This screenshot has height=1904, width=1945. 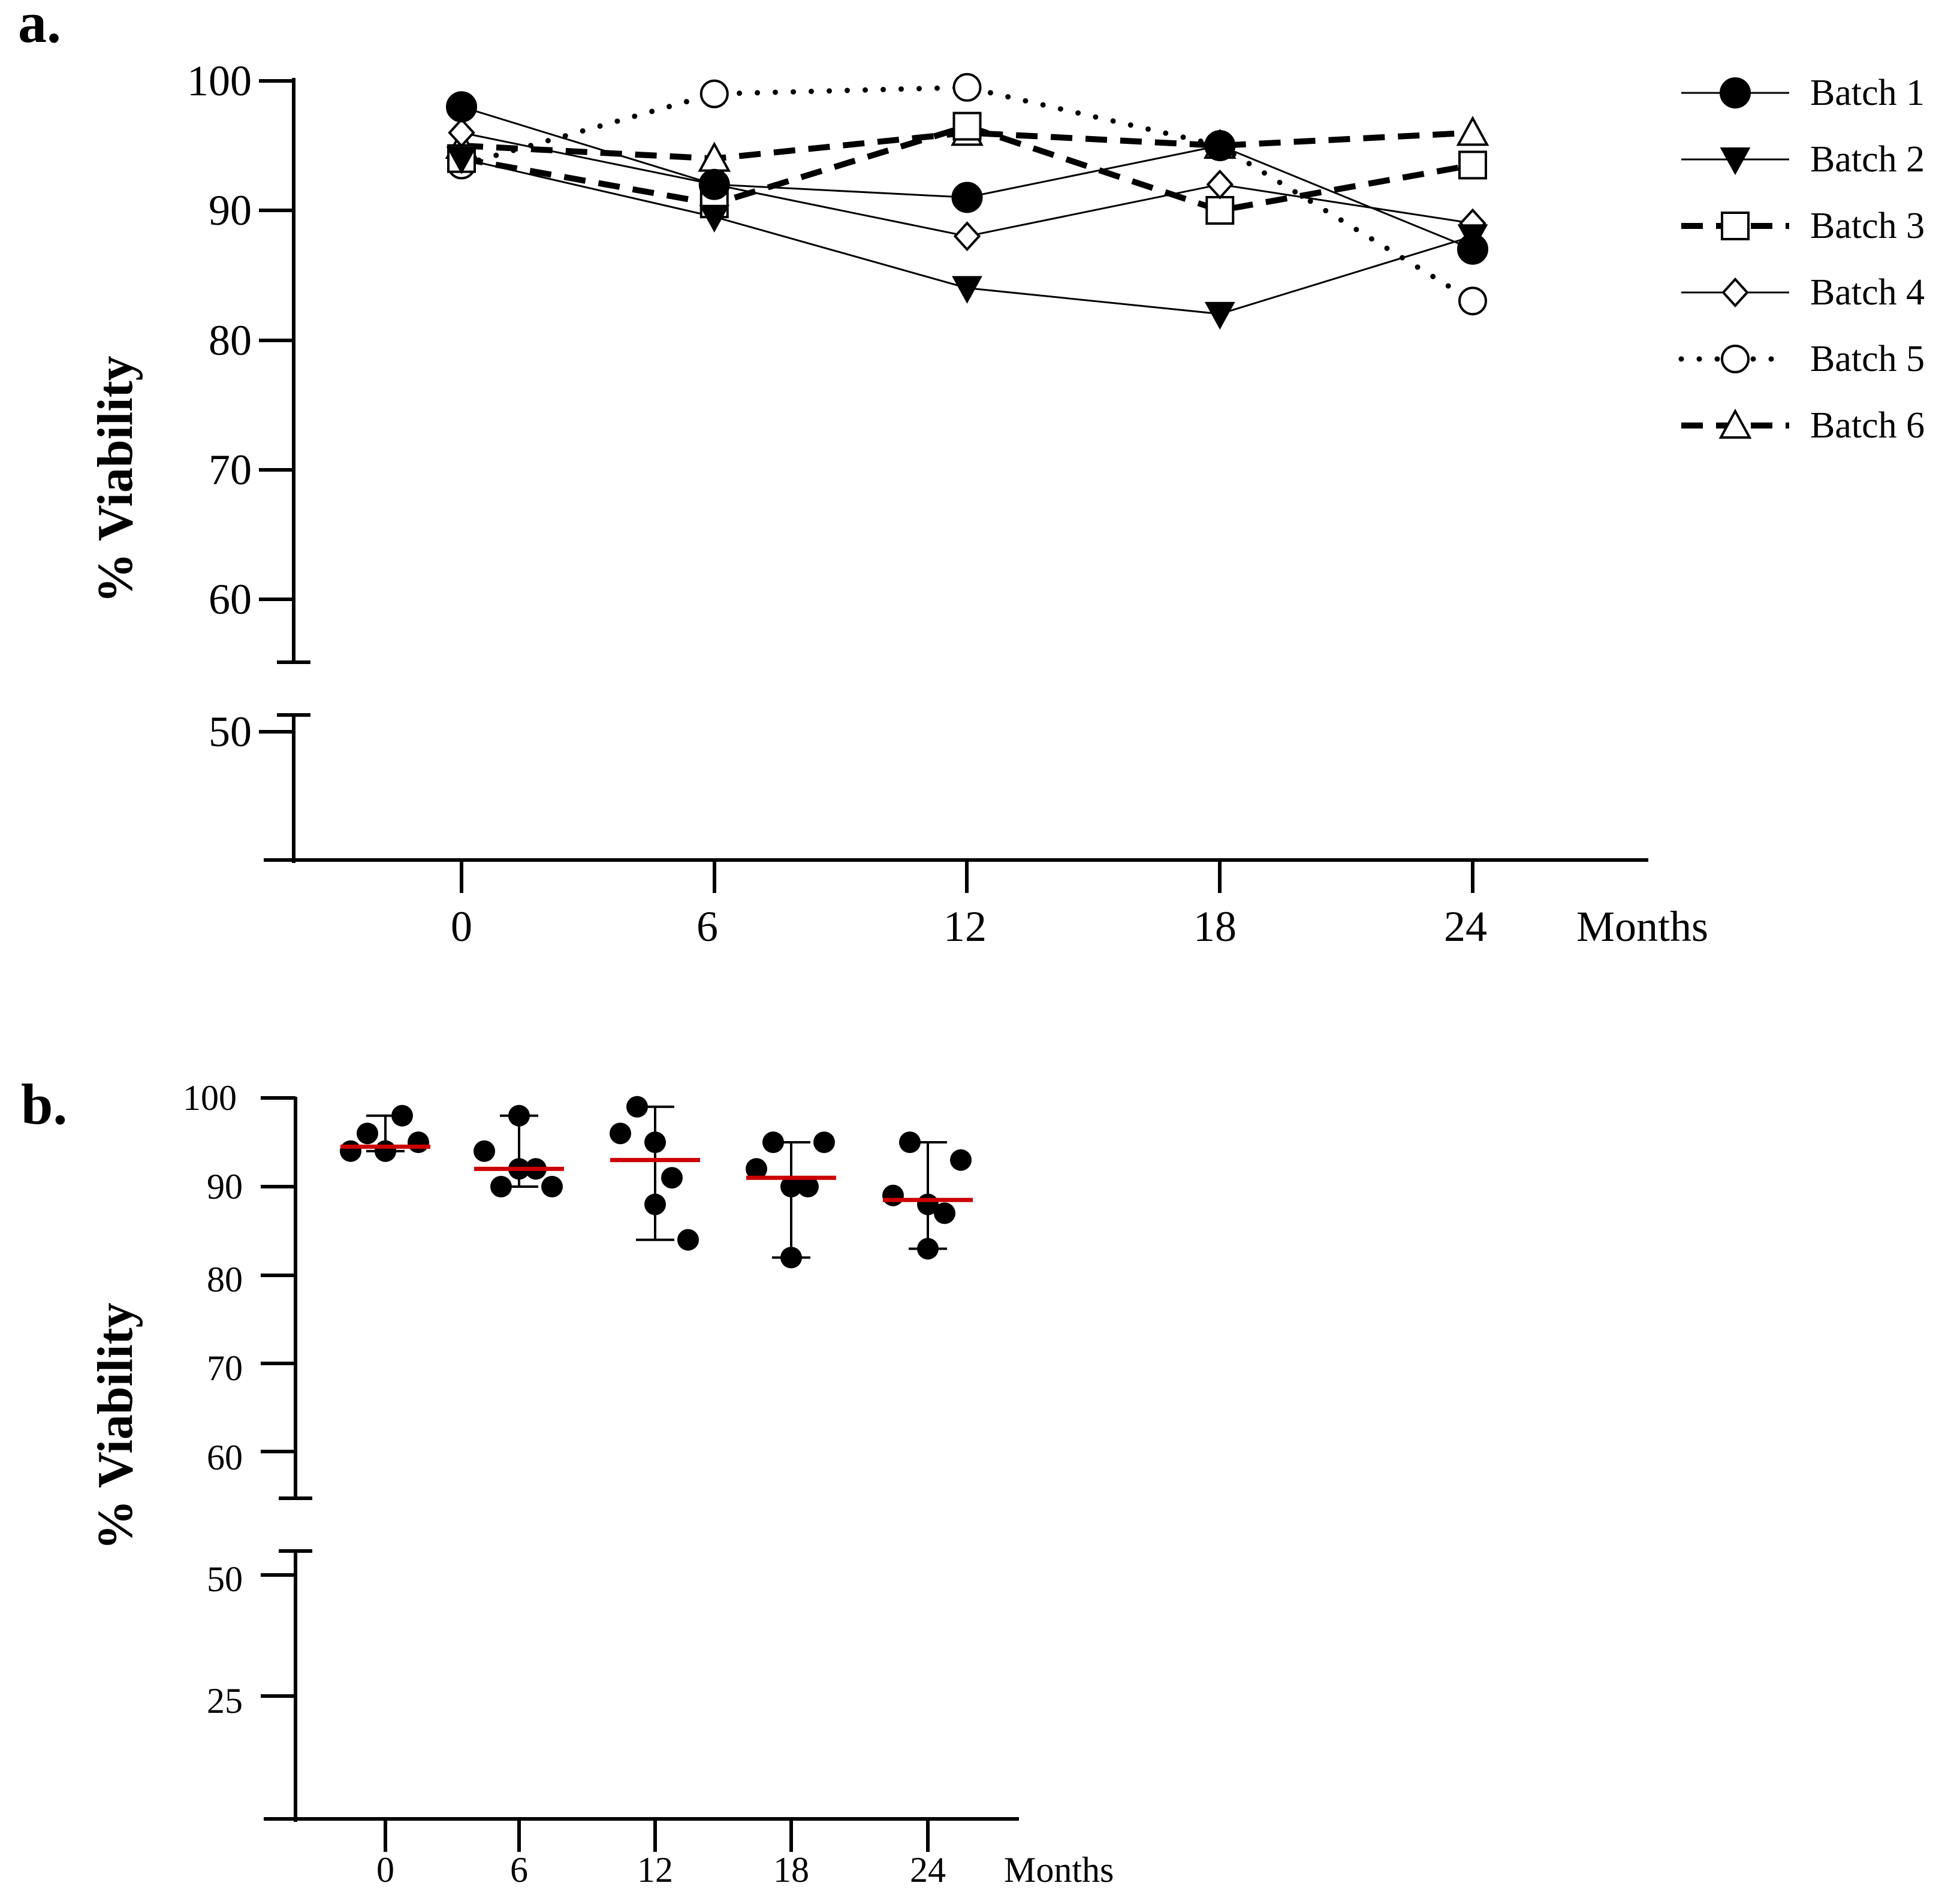 What do you see at coordinates (1867, 292) in the screenshot?
I see `legend-label: Batch 4` at bounding box center [1867, 292].